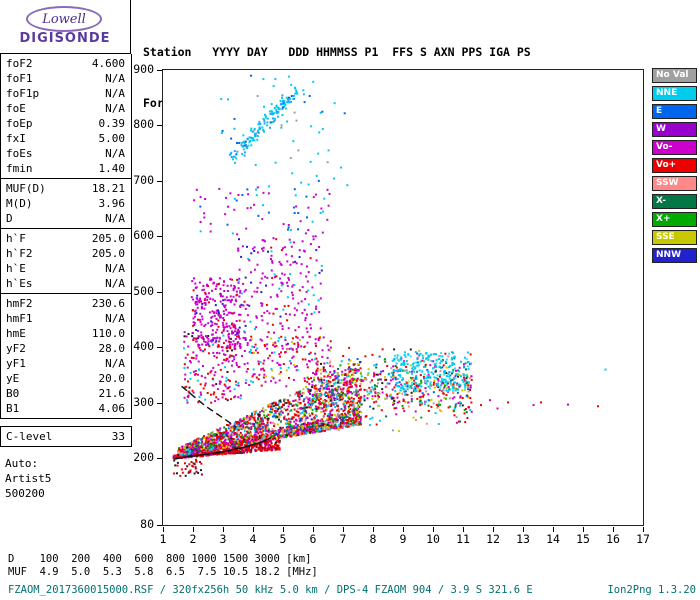  What do you see at coordinates (13, 378) in the screenshot?
I see `param-label: yE` at bounding box center [13, 378].